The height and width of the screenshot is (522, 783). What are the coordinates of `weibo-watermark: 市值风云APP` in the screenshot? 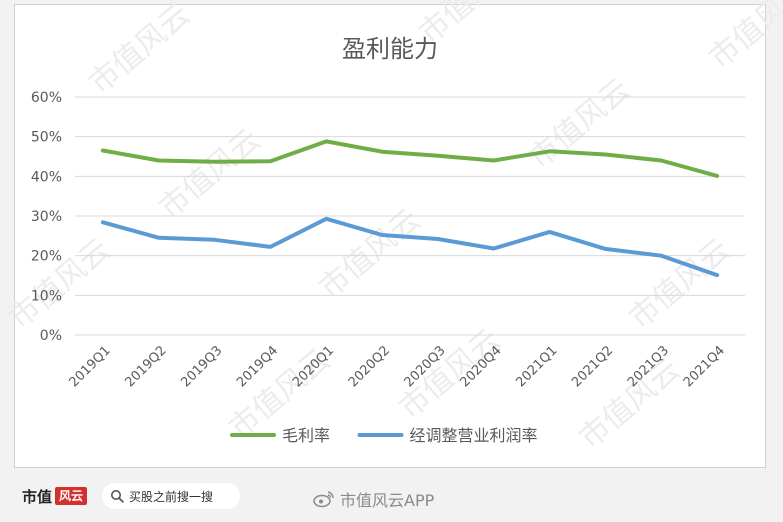 It's located at (373, 499).